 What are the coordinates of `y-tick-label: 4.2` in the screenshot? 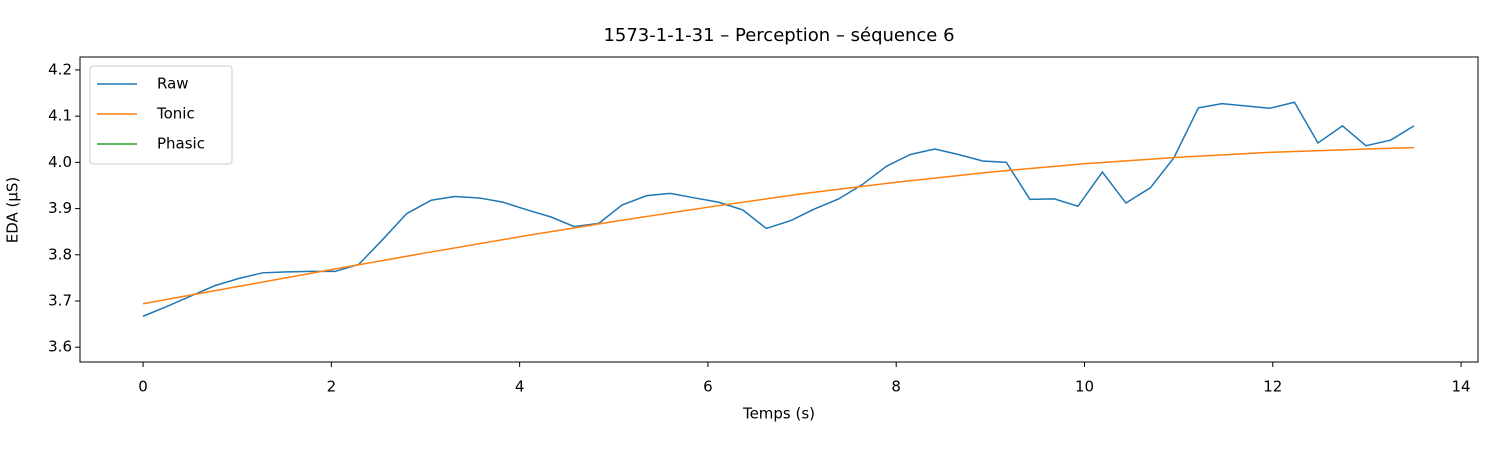 It's located at (60, 69).